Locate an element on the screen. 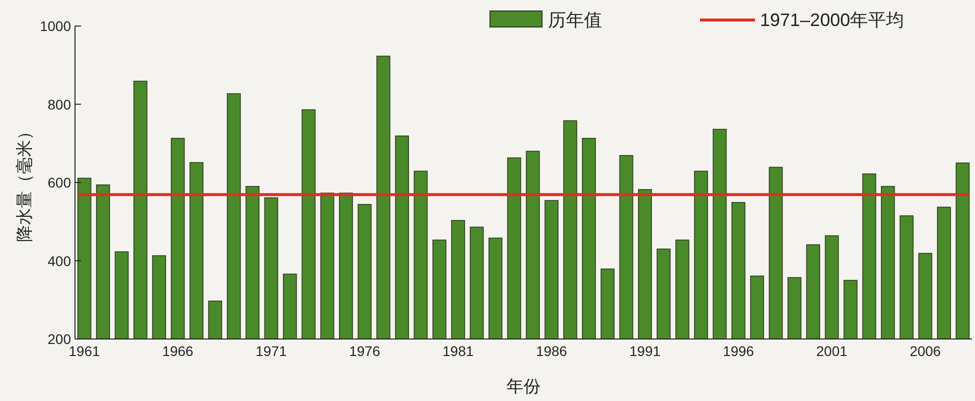  y-tick-label: 1000 is located at coordinates (56, 26).